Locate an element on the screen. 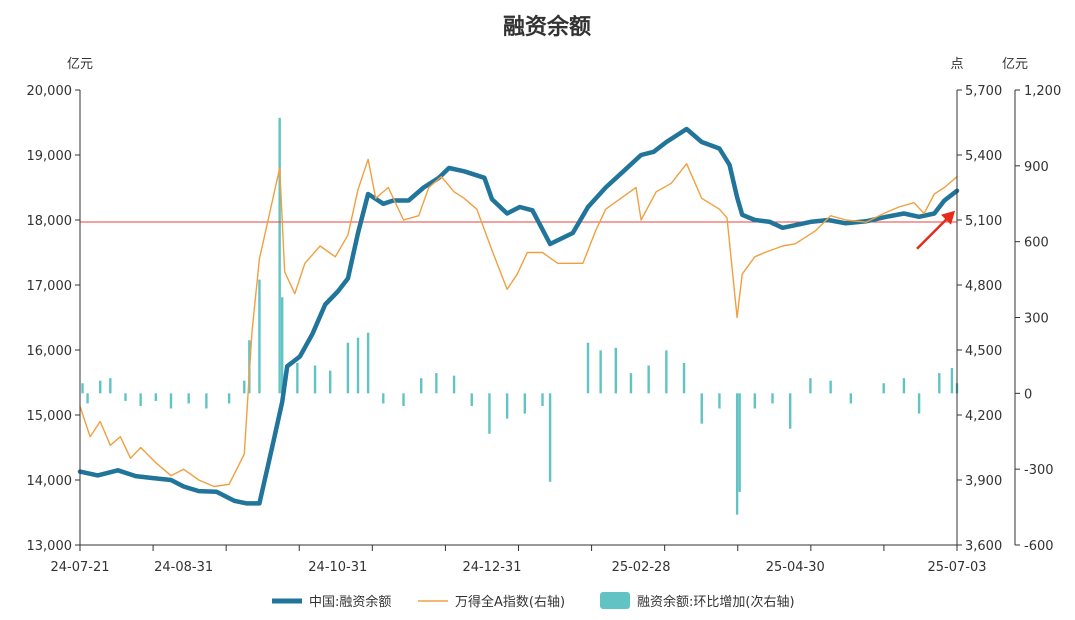  legend-label: 万得全A指数(右轴) is located at coordinates (510, 602).